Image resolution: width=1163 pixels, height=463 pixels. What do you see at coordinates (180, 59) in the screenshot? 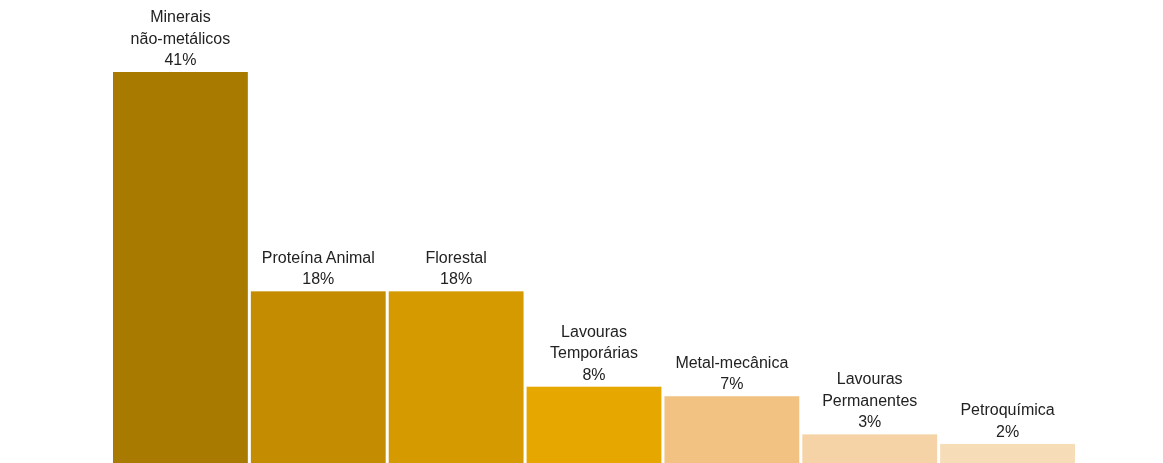
I see `data-label: 41%` at bounding box center [180, 59].